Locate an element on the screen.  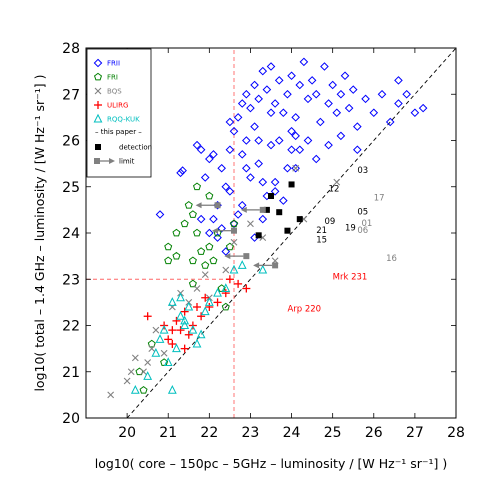
y-tick-label: 24 is located at coordinates (71, 234).